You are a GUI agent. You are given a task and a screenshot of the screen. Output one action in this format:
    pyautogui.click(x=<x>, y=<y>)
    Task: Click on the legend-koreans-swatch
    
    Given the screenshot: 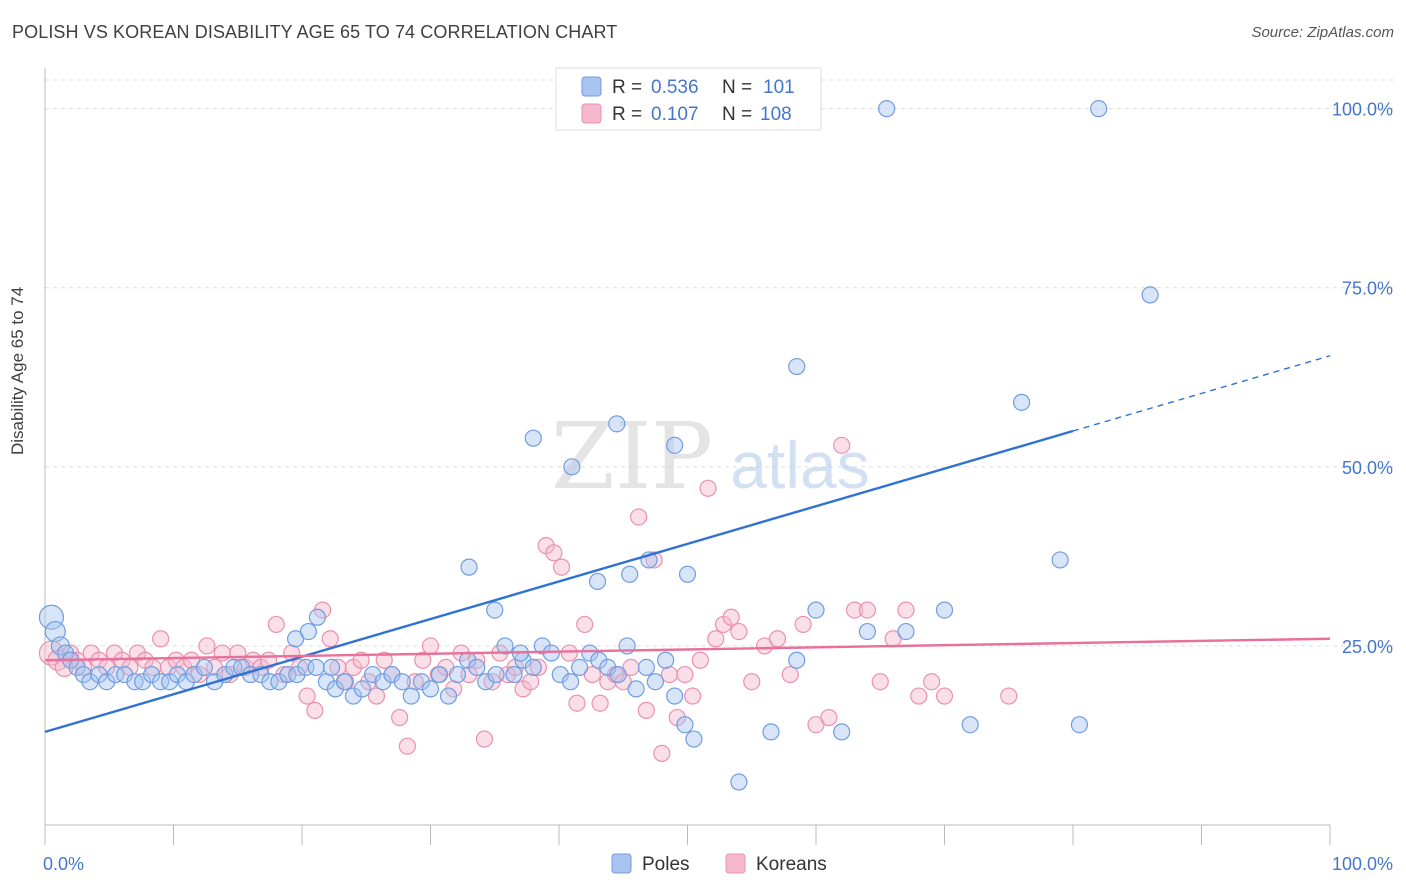 What is the action you would take?
    pyautogui.click(x=591, y=113)
    